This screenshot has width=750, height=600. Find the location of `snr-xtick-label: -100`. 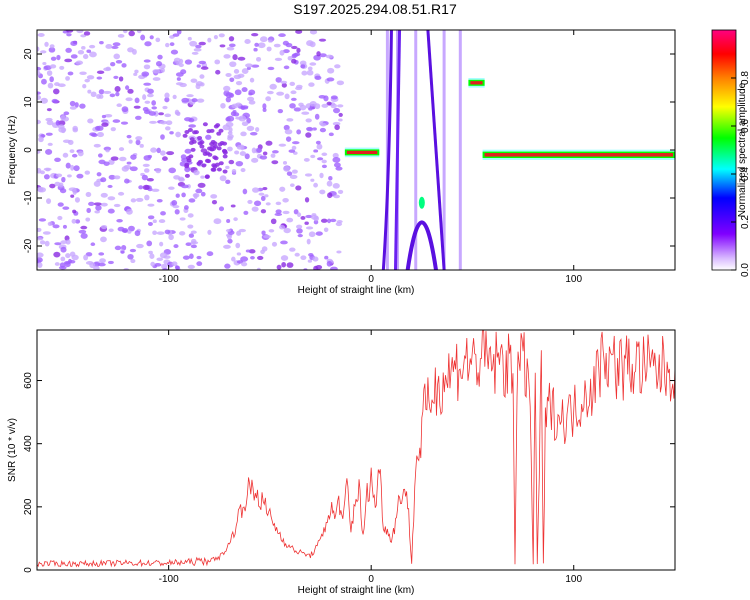

snr-xtick-label: -100 is located at coordinates (169, 579).